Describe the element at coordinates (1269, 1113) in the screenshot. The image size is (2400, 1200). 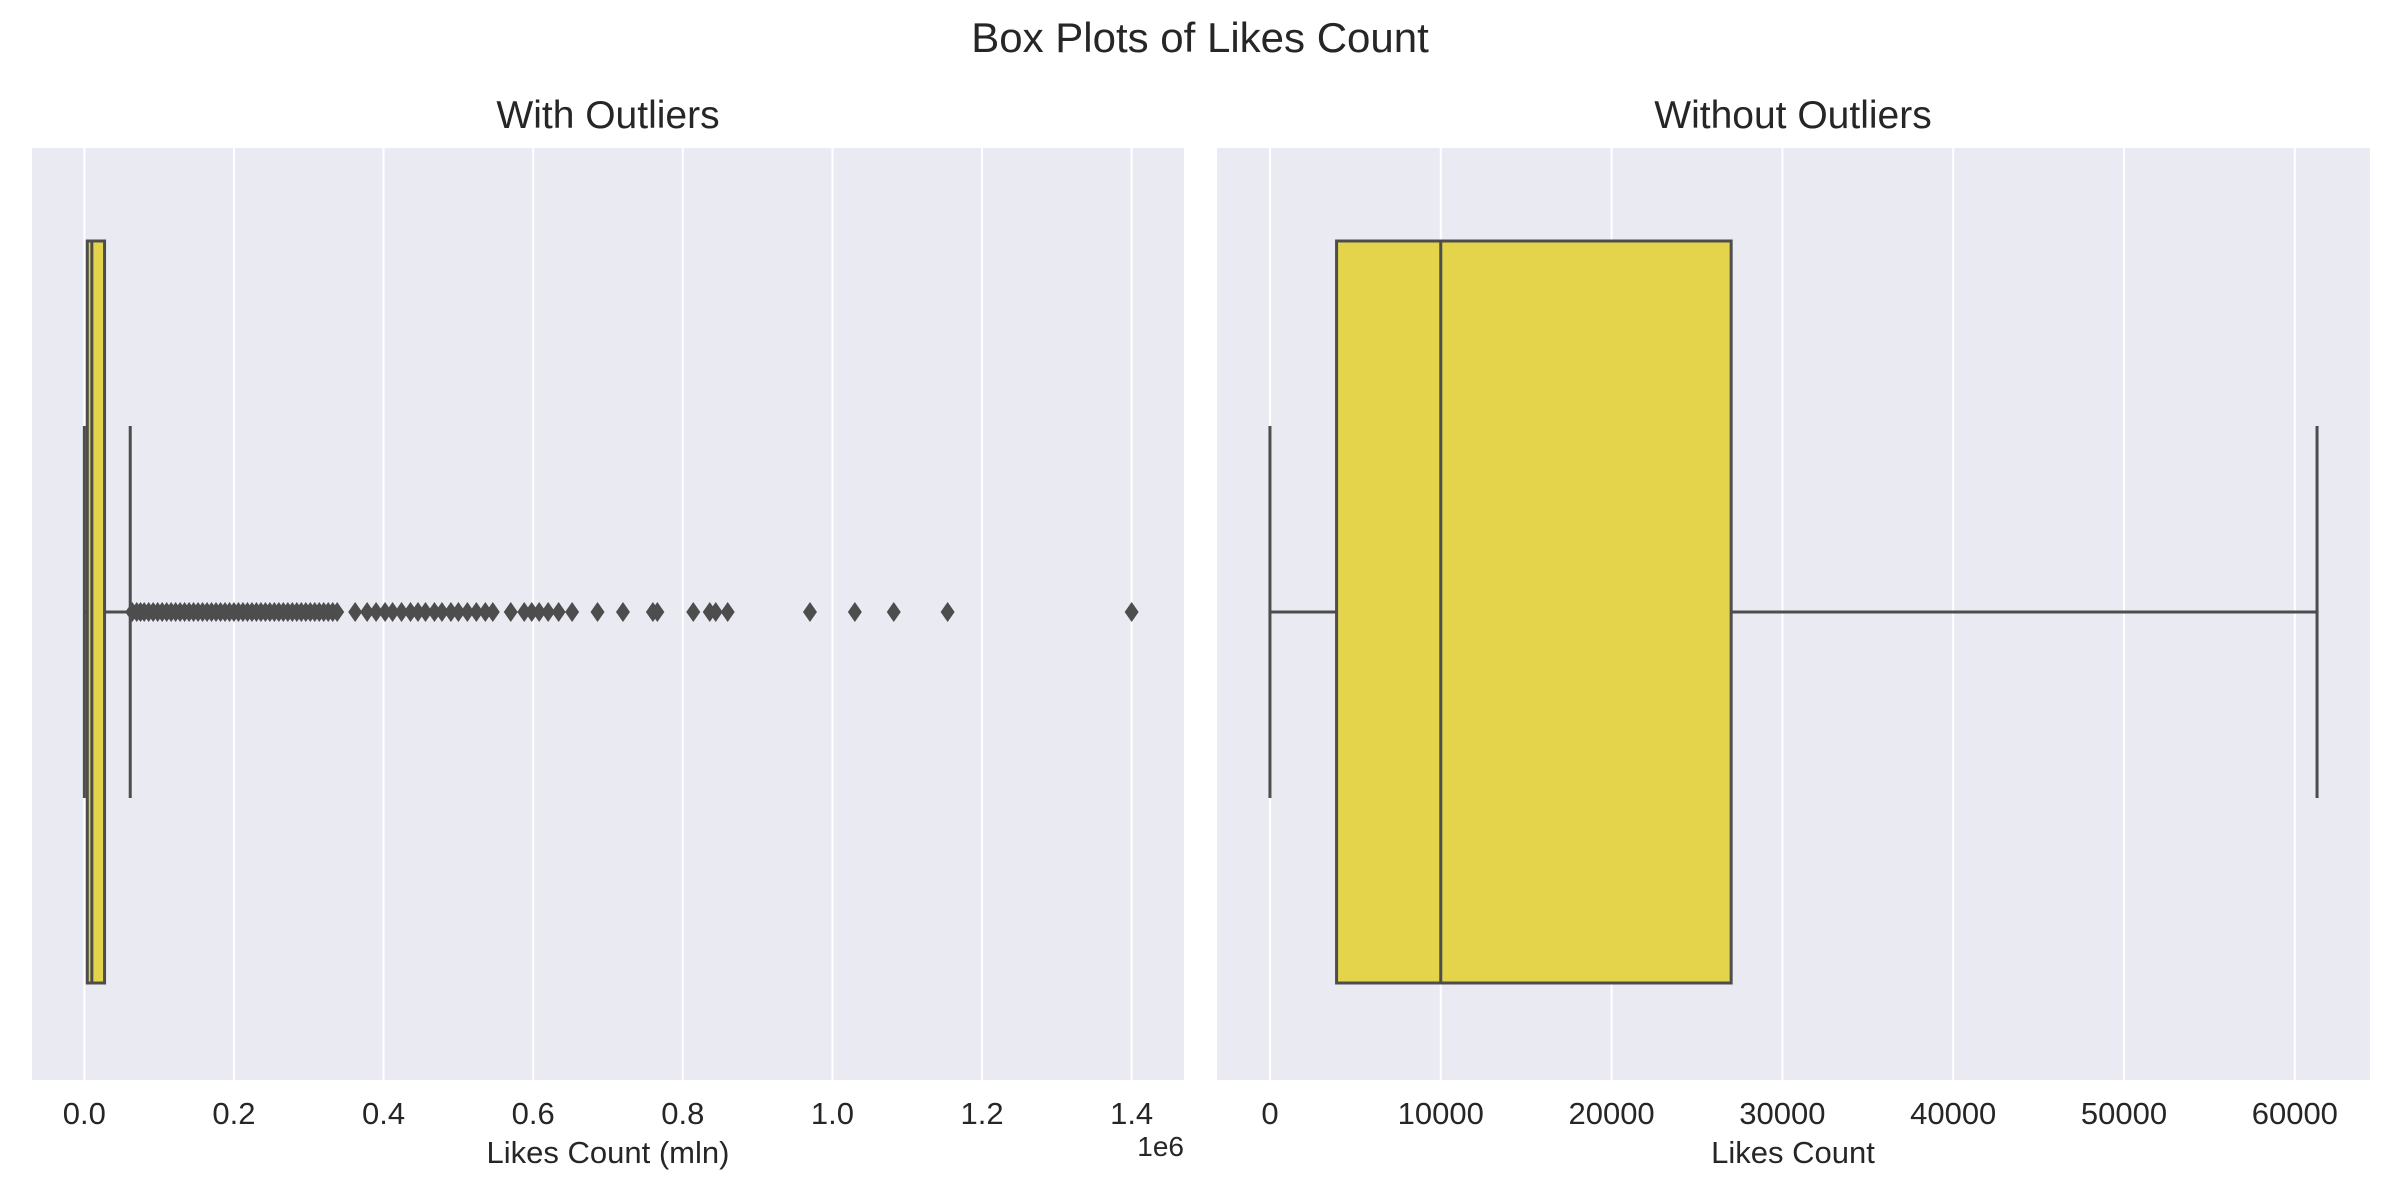
I see `x-tick-label: 0` at that location.